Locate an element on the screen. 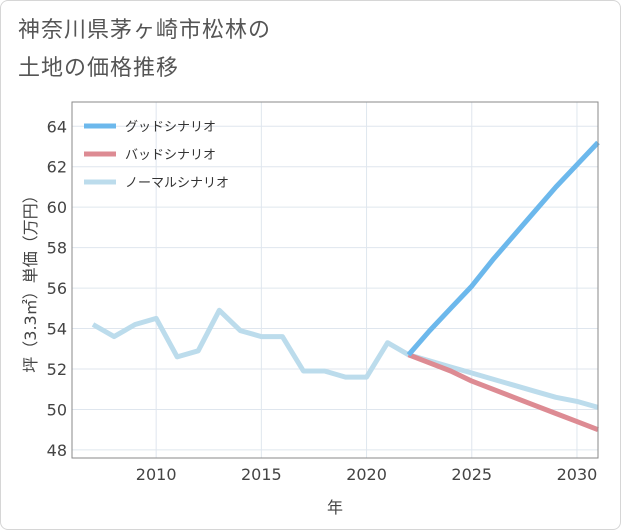 This screenshot has height=530, width=621. y-tick-label: 50 is located at coordinates (57, 409).